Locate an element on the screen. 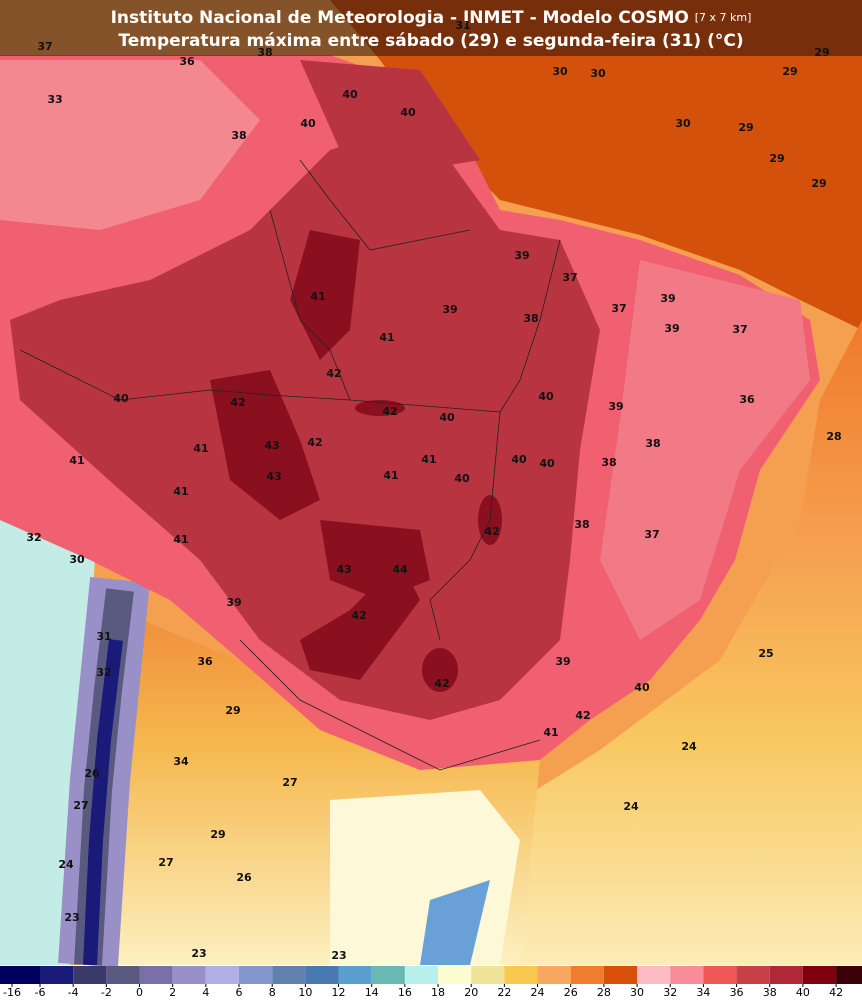  map-label: 34 is located at coordinates (181, 761).